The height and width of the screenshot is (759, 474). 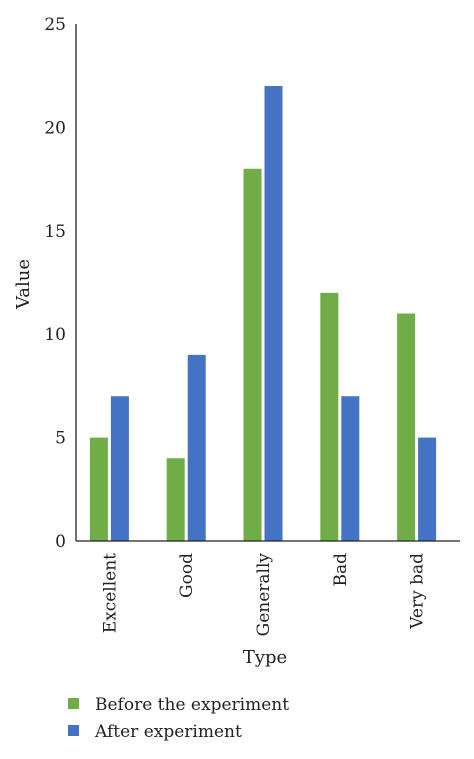 What do you see at coordinates (168, 732) in the screenshot?
I see `legend-label: After experiment` at bounding box center [168, 732].